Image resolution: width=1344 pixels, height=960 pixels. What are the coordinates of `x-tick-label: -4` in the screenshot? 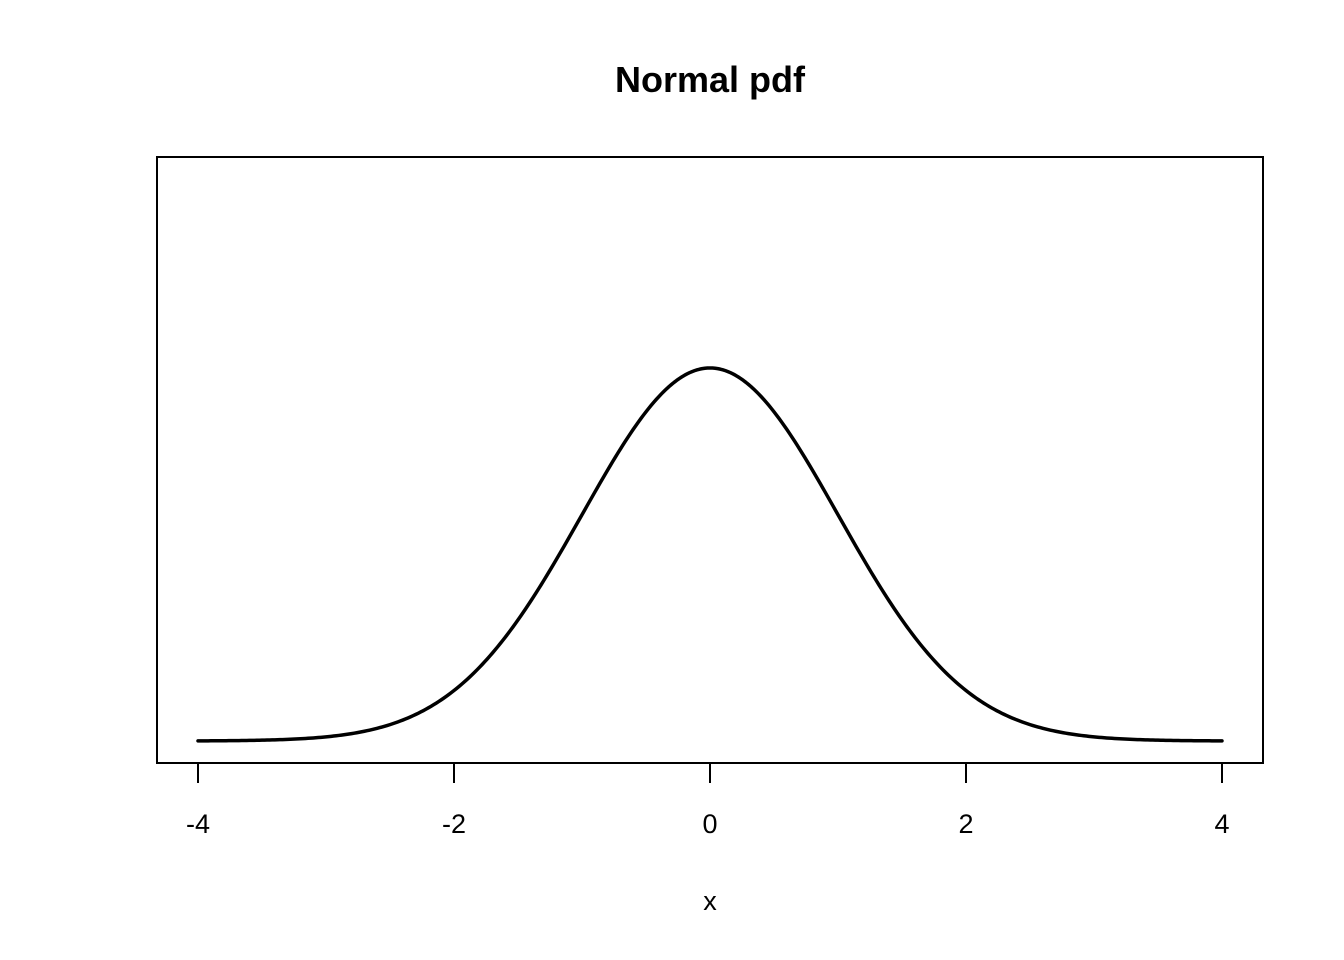 It's located at (198, 824).